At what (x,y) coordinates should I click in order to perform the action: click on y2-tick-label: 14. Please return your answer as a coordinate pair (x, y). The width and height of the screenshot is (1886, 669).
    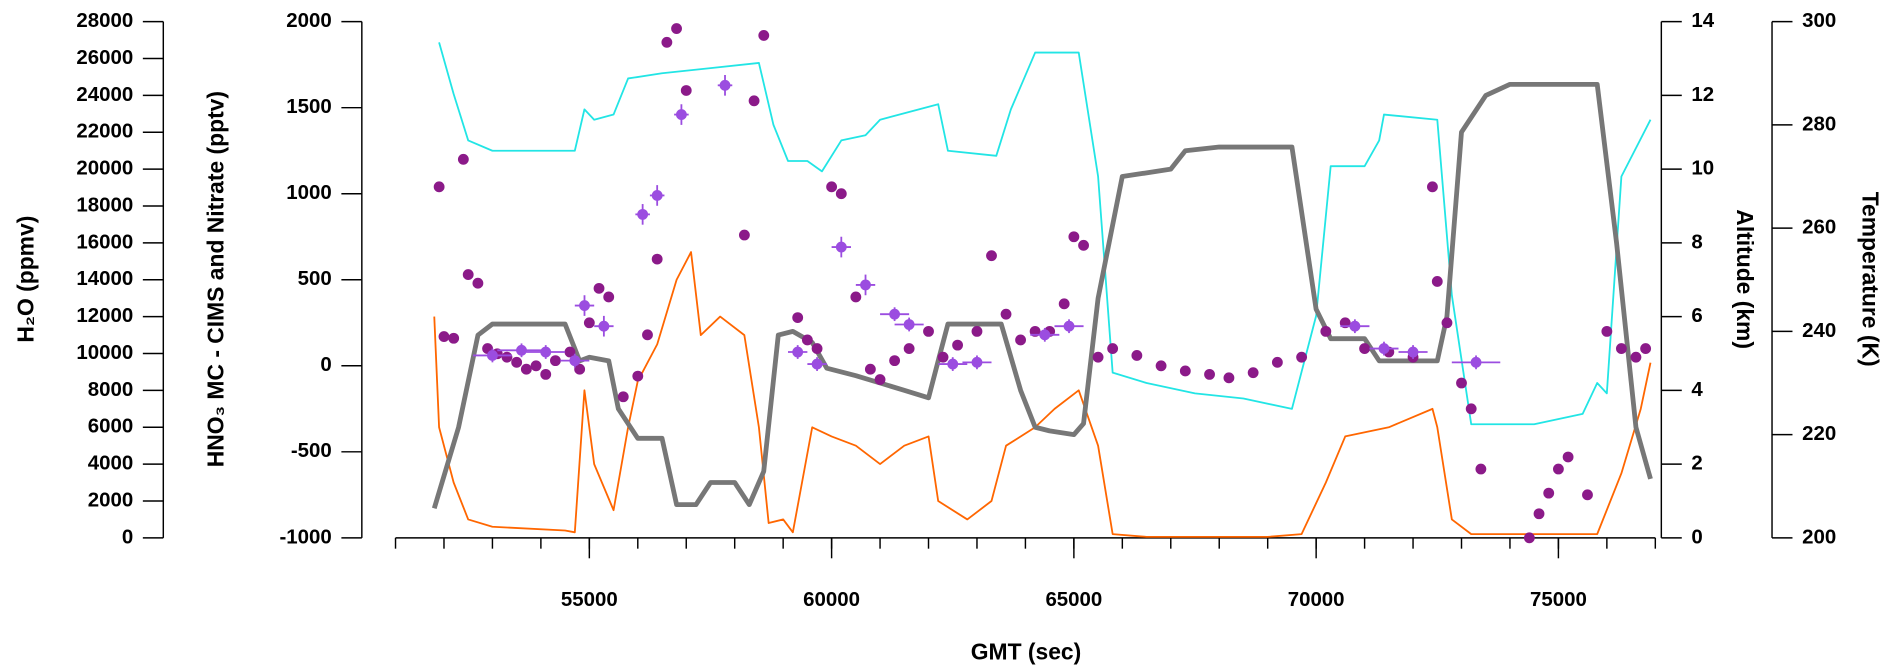
    Looking at the image, I should click on (1702, 20).